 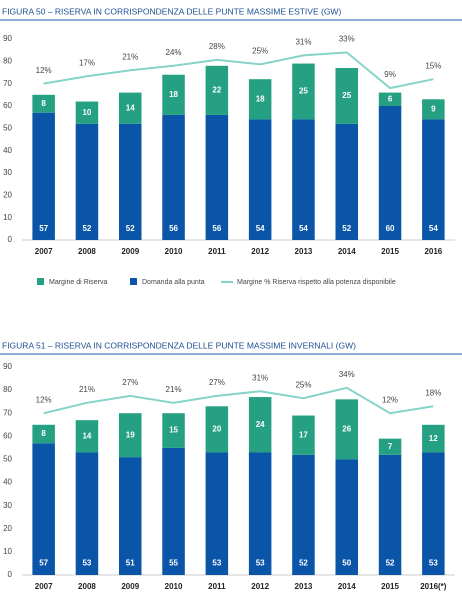 I want to click on bar-label: 55, so click(x=173, y=563).